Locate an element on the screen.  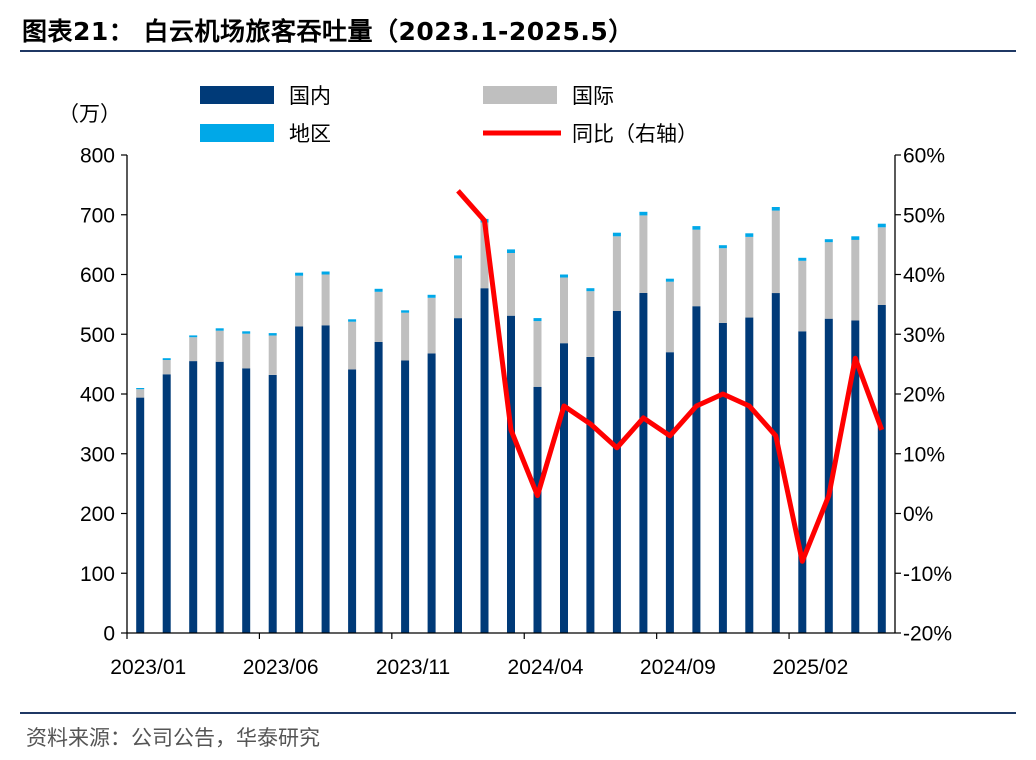
y-tick-label: 200 is located at coordinates (97, 514).